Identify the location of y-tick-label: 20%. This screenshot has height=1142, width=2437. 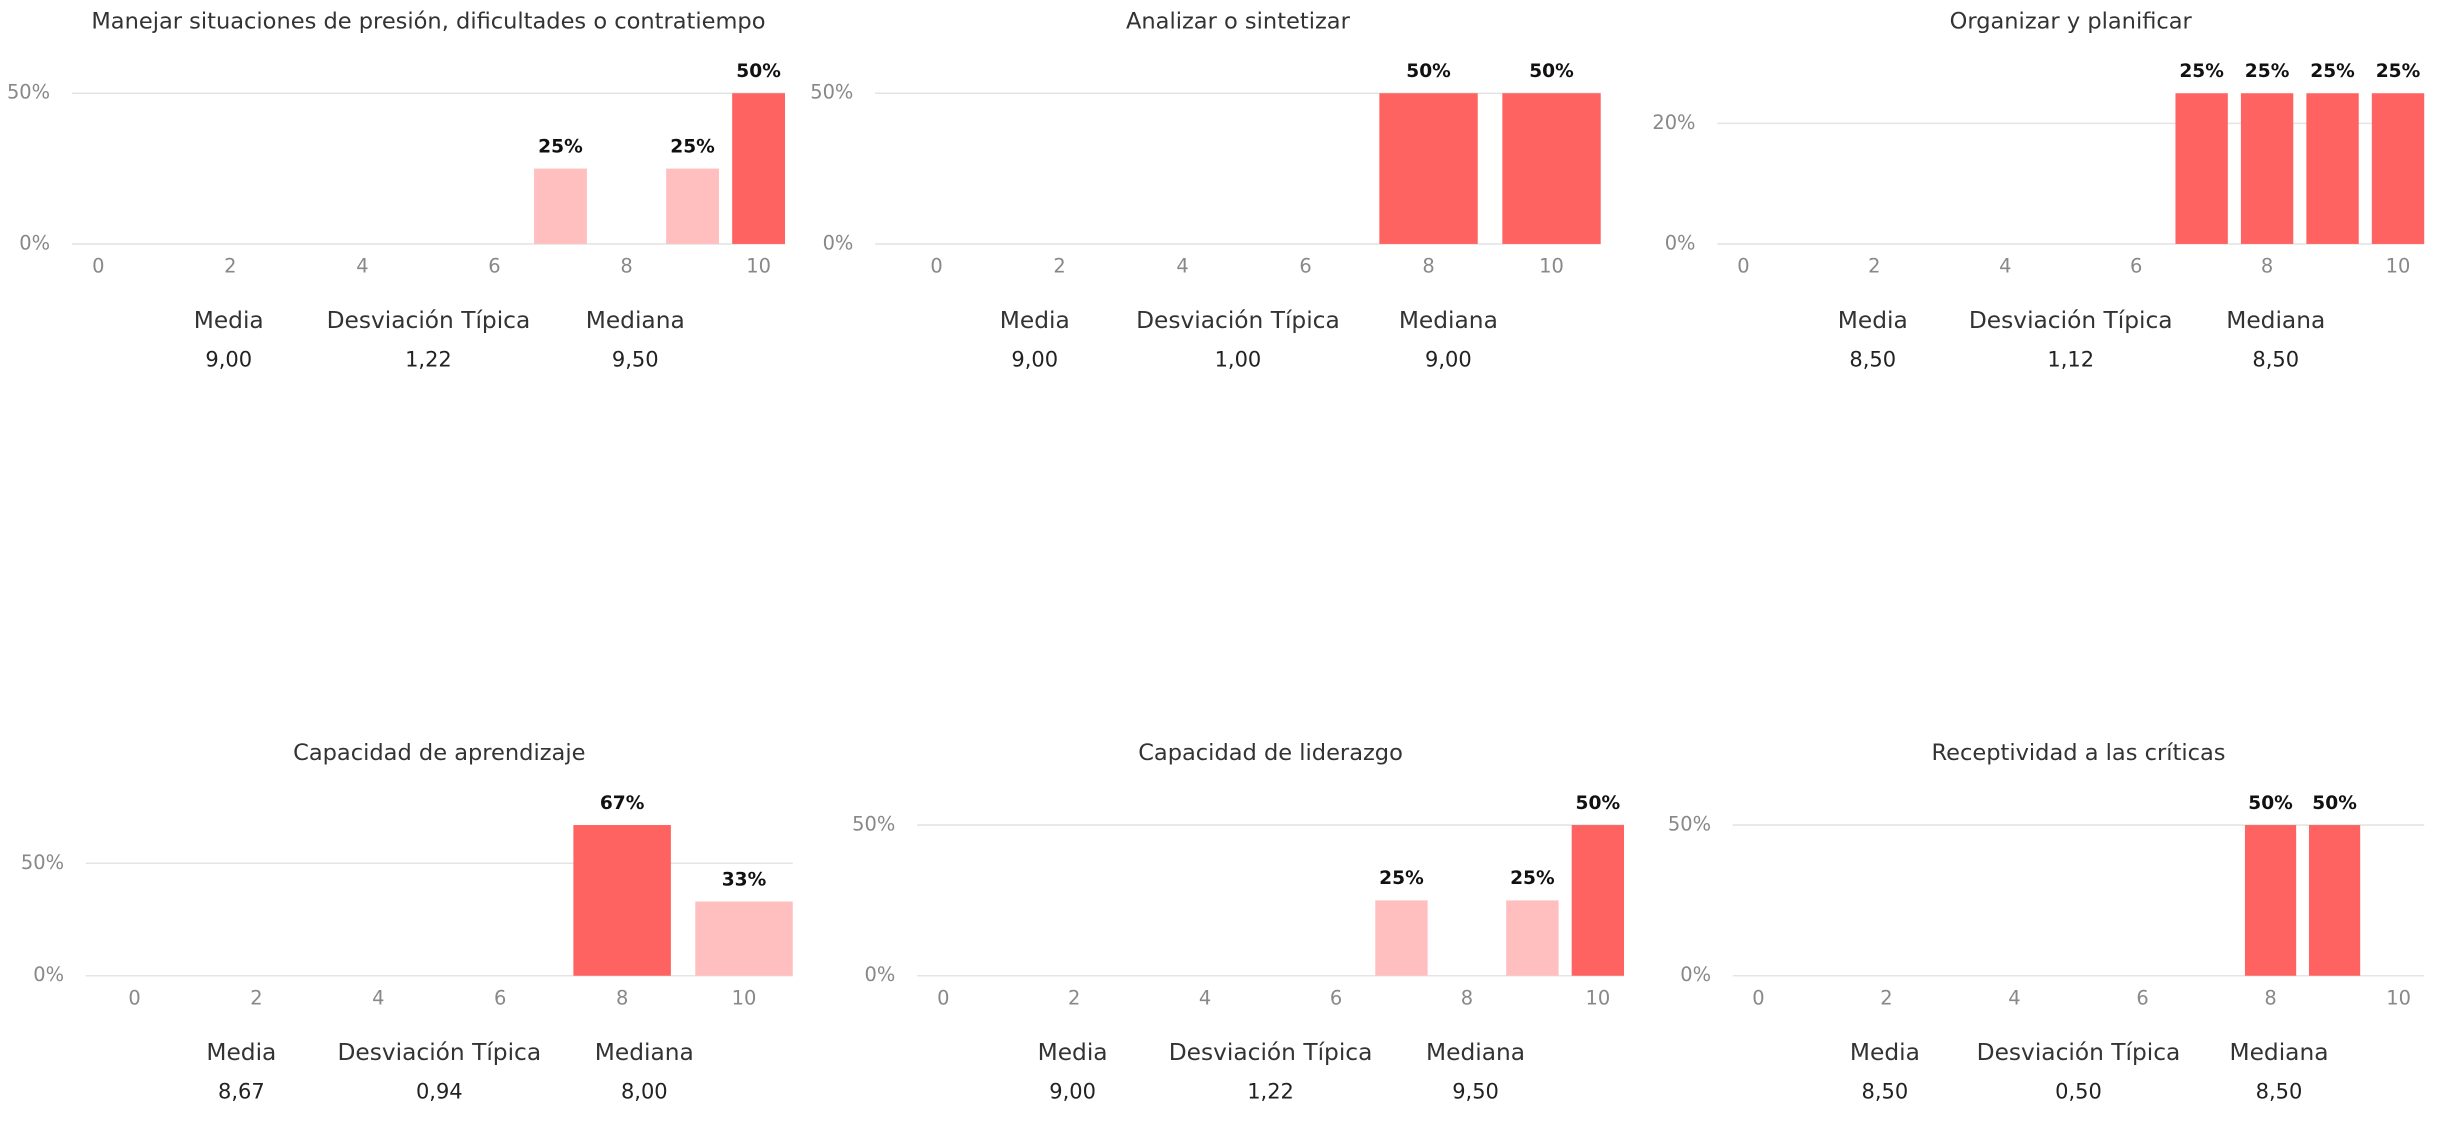
(1673, 122).